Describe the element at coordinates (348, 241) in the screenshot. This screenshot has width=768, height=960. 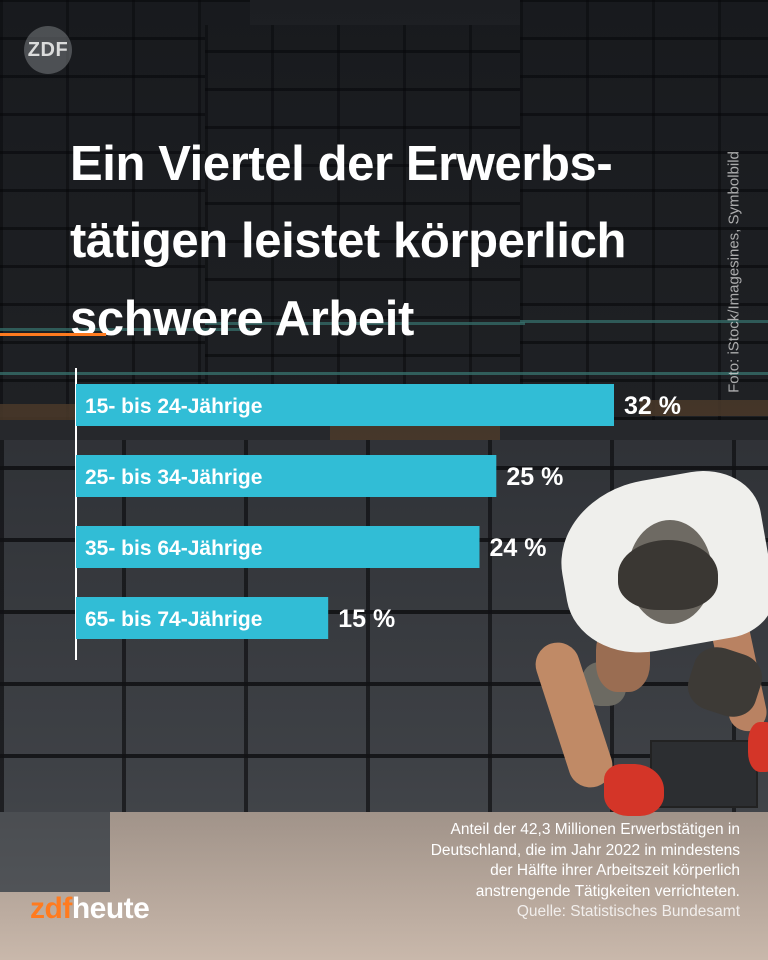
I see `headline-line-2: tätigen leistet körperlich` at that location.